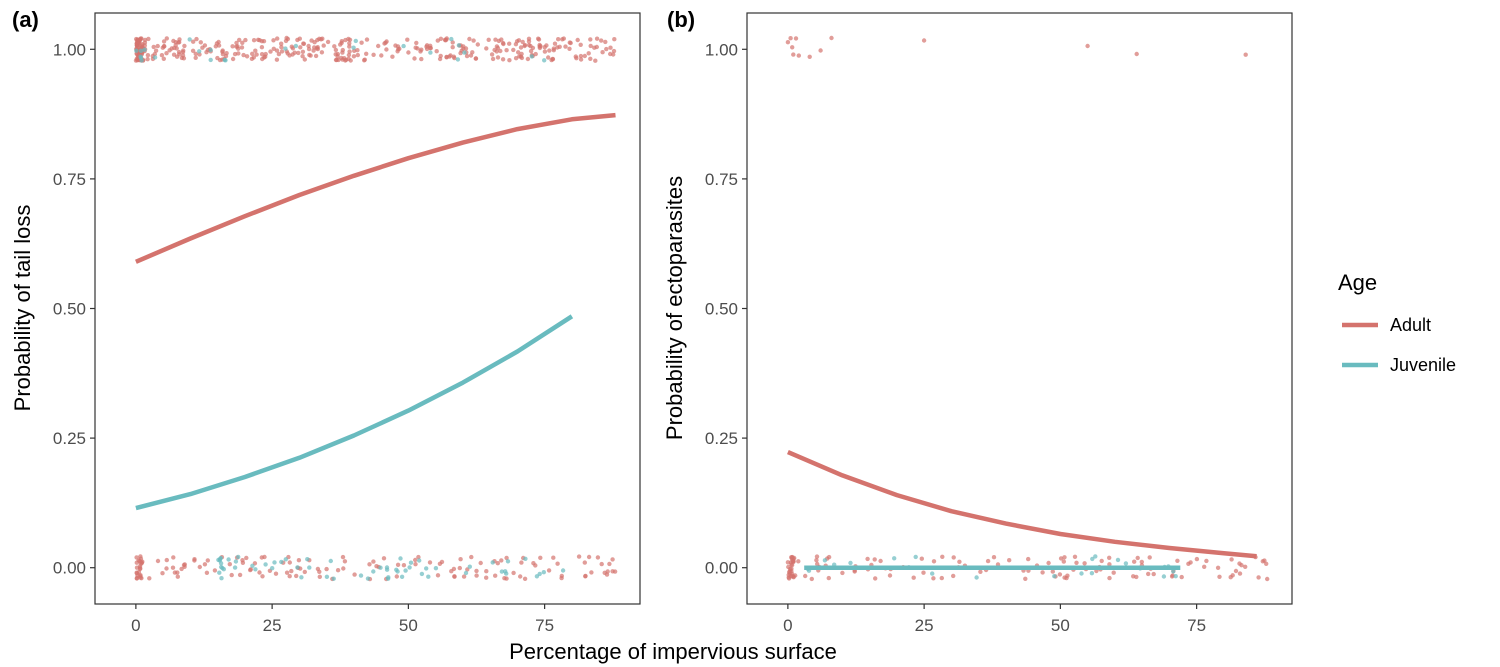 Image resolution: width=1500 pixels, height=667 pixels. I want to click on panel-b-fitted-curves, so click(1022, 510).